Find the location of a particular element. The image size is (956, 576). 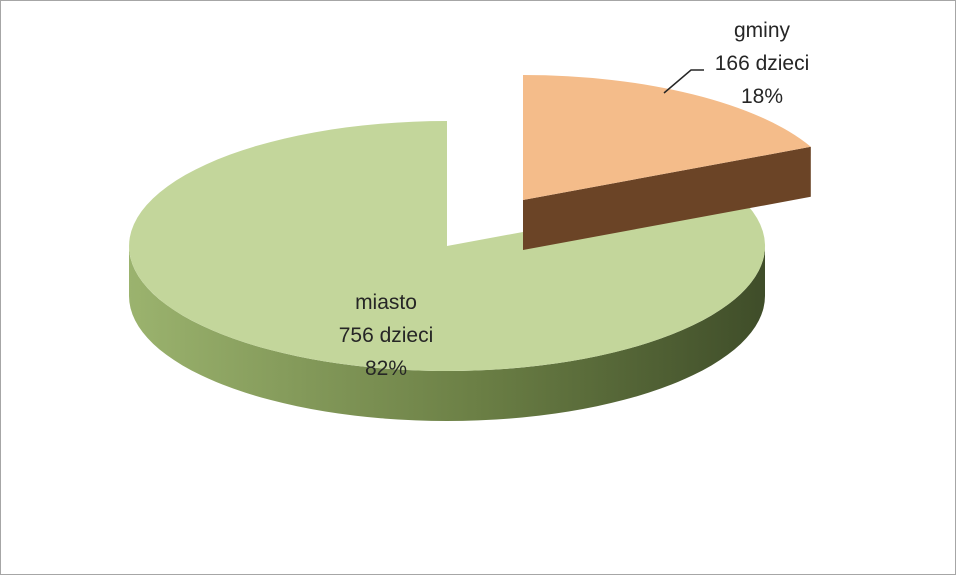

gminy-label-name: gminy is located at coordinates (762, 30).